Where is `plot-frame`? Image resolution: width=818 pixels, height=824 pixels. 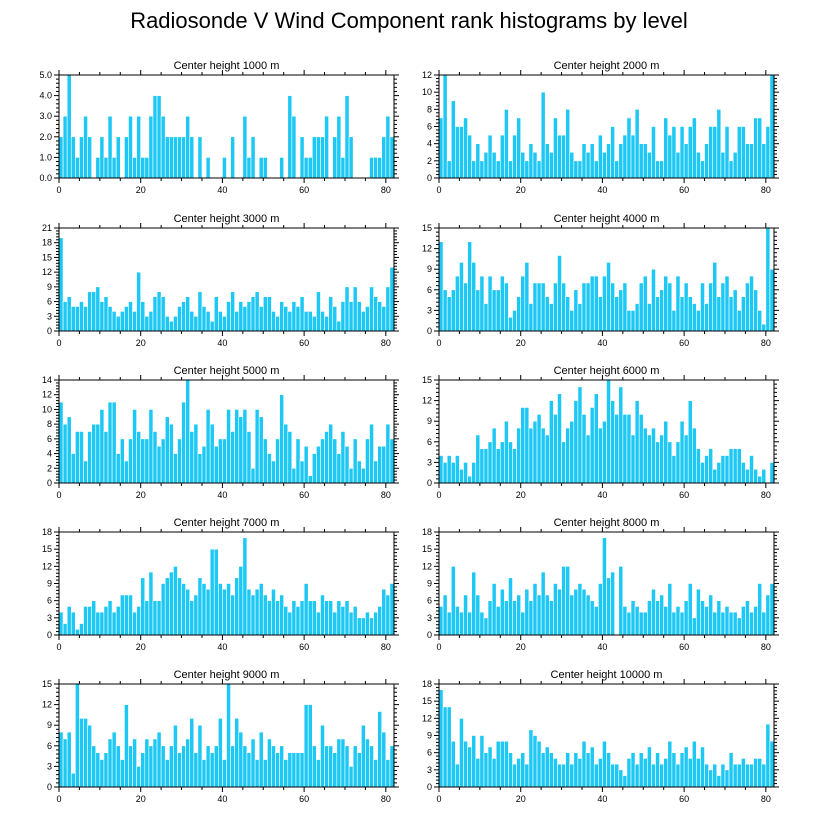 plot-frame is located at coordinates (226, 735).